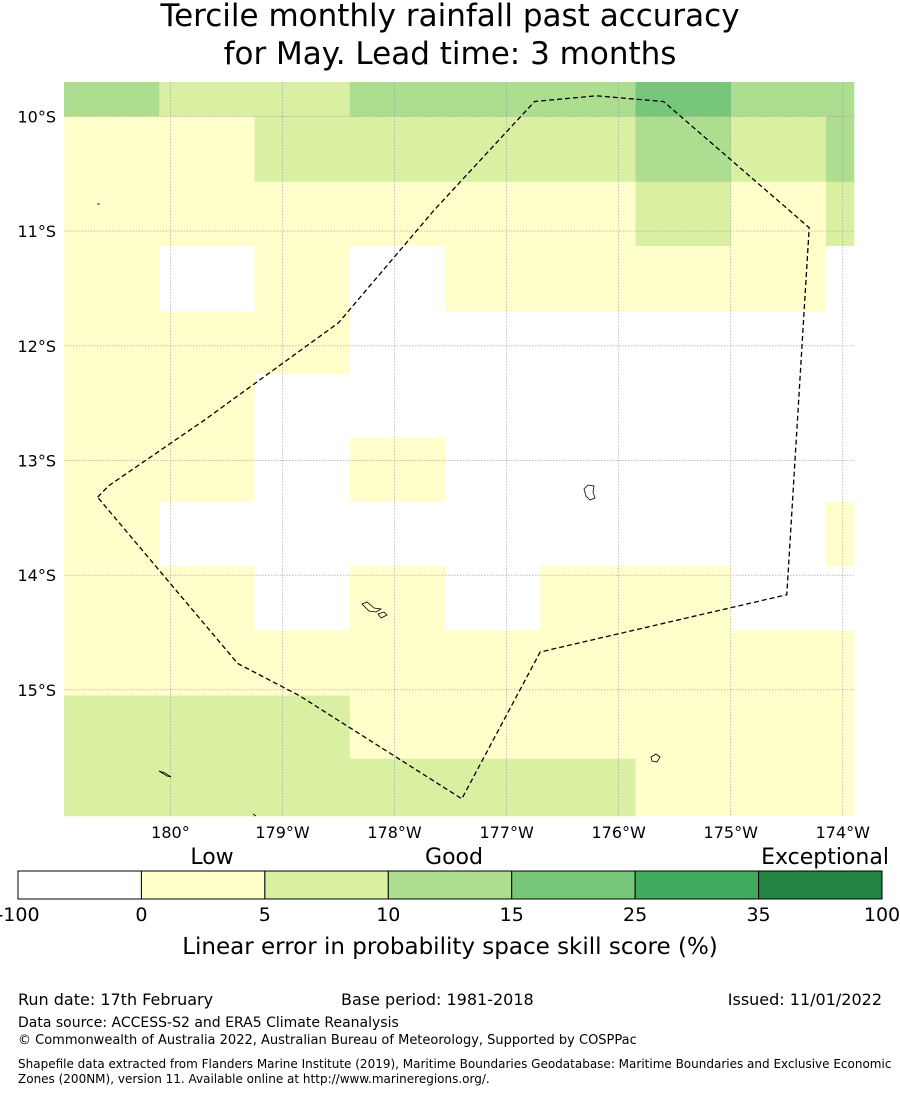  I want to click on run-date: Run date: 17th February, so click(116, 999).